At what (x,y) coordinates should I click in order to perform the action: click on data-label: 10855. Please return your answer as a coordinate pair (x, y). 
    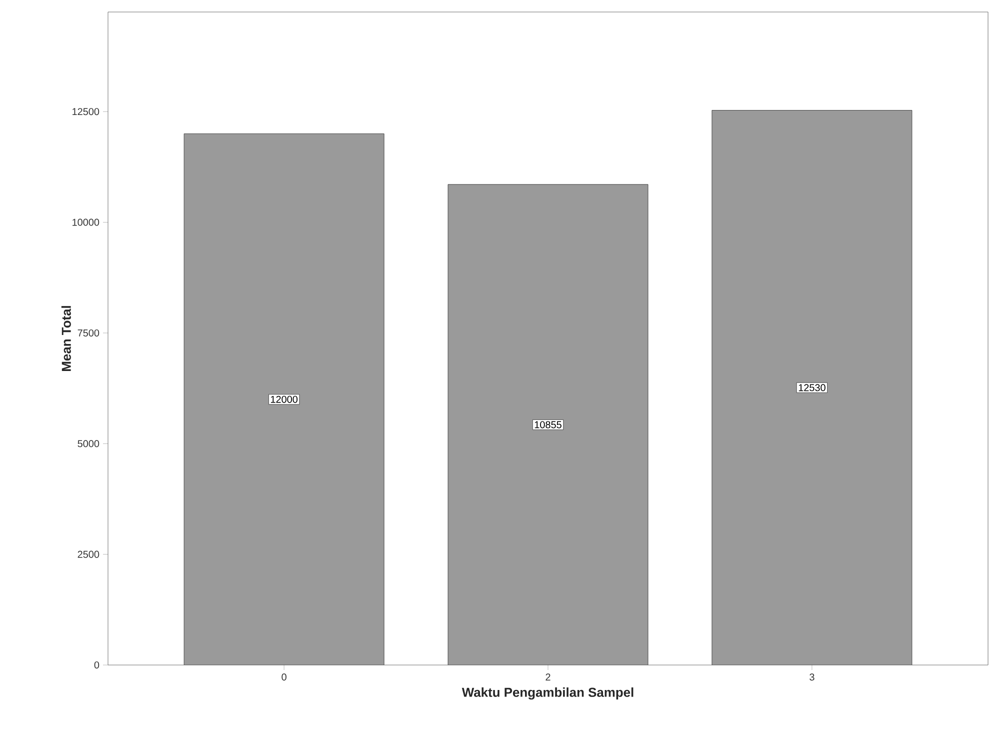
    Looking at the image, I should click on (548, 424).